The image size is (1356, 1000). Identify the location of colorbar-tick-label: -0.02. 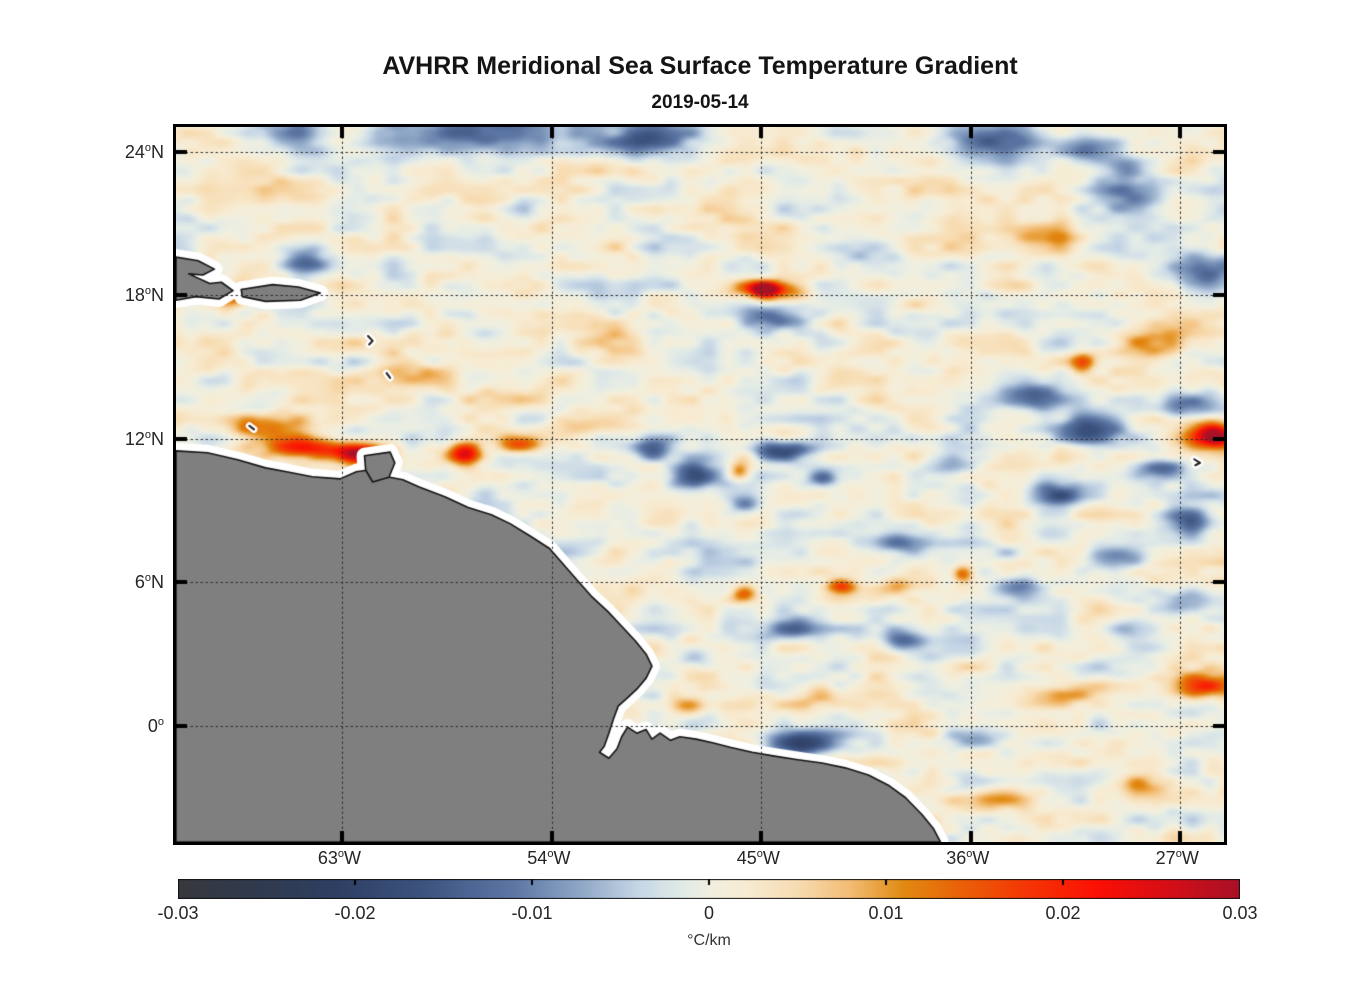
(355, 913).